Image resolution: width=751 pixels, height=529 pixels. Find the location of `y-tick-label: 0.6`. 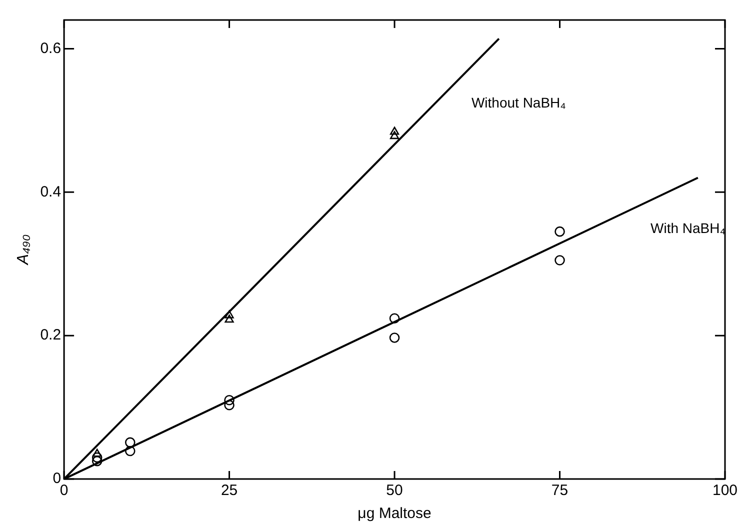

y-tick-label: 0.6 is located at coordinates (51, 48).